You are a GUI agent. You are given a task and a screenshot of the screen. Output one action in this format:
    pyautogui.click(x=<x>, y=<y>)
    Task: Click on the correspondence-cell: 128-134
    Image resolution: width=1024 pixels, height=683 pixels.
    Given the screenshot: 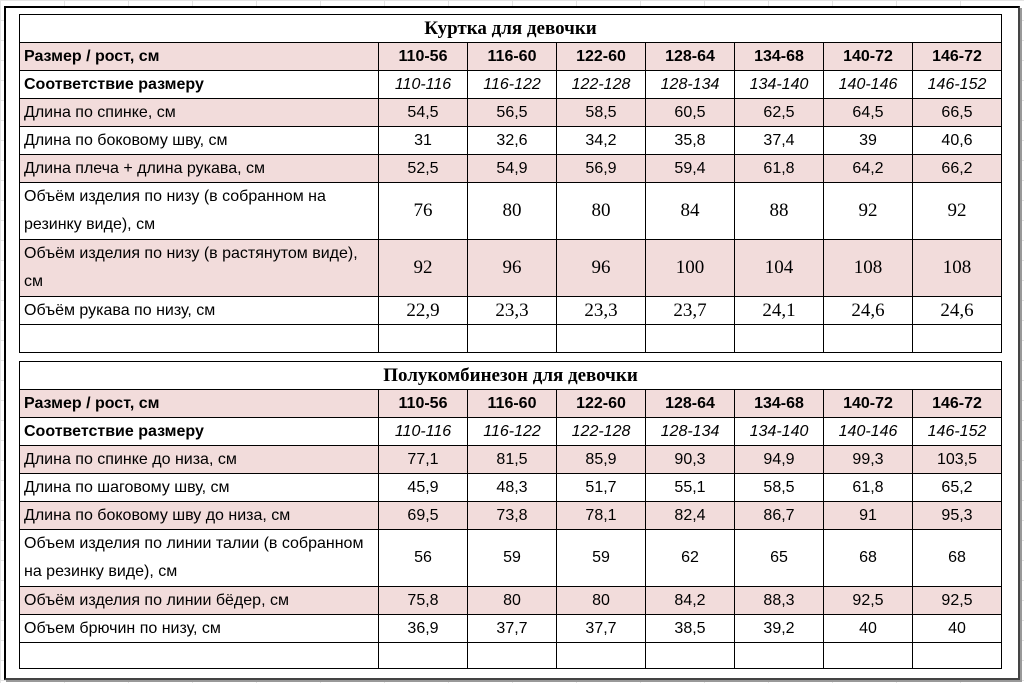 What is the action you would take?
    pyautogui.click(x=690, y=84)
    